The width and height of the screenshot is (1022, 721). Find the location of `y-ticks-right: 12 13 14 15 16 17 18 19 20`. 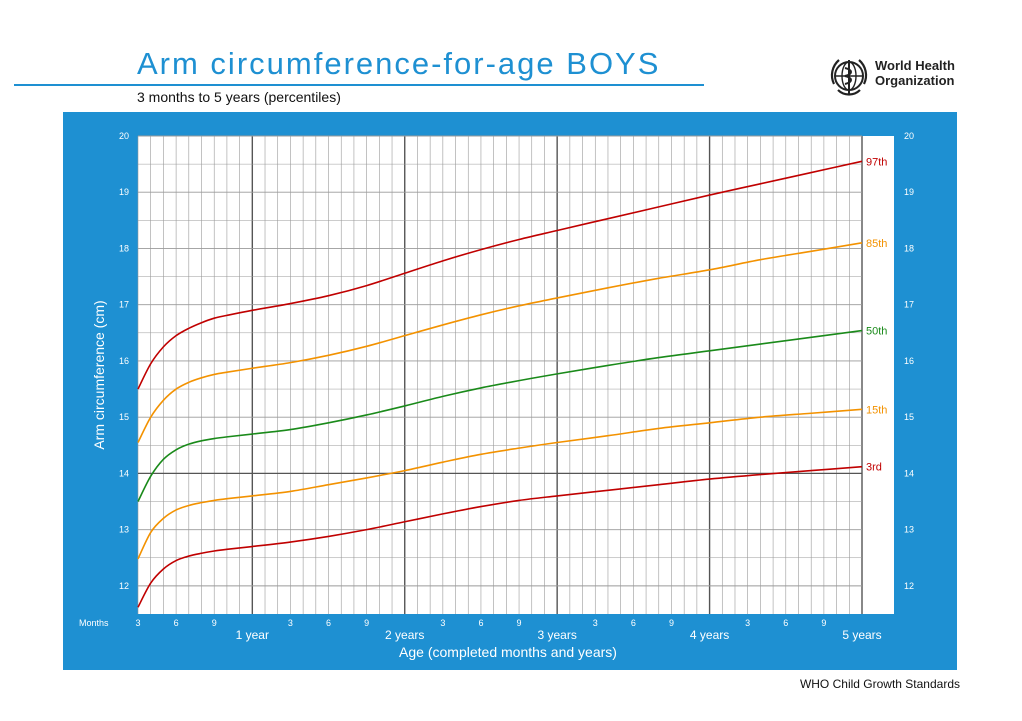

y-ticks-right: 12 13 14 15 16 17 18 19 20 is located at coordinates (909, 361).